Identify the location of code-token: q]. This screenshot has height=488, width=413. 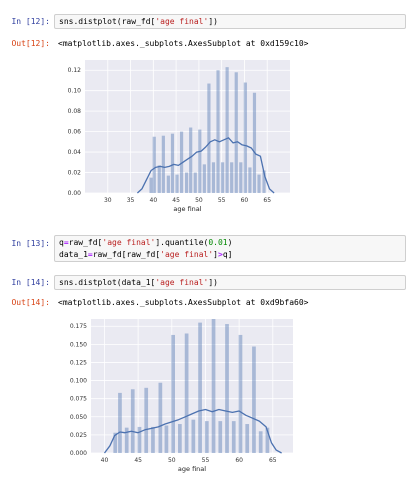
(227, 254).